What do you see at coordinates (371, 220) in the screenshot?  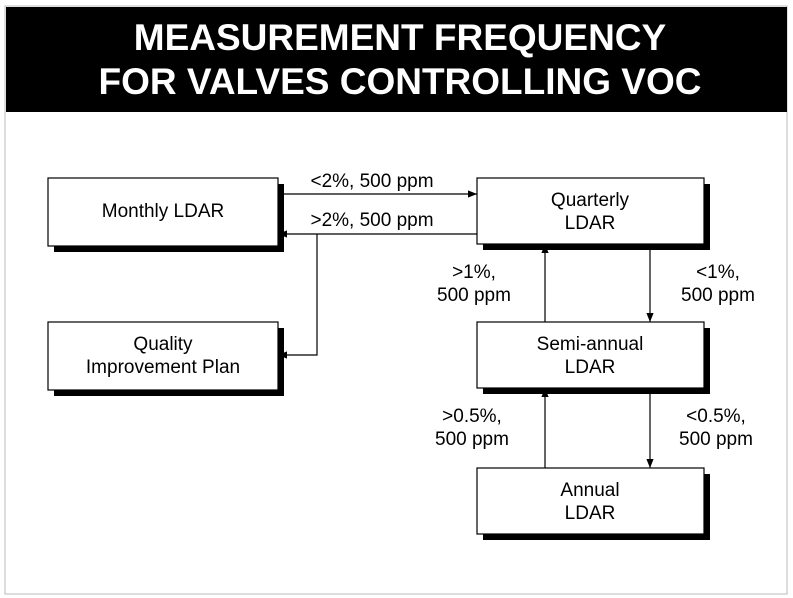 I see `edge-label: >2%, 500 ppm` at bounding box center [371, 220].